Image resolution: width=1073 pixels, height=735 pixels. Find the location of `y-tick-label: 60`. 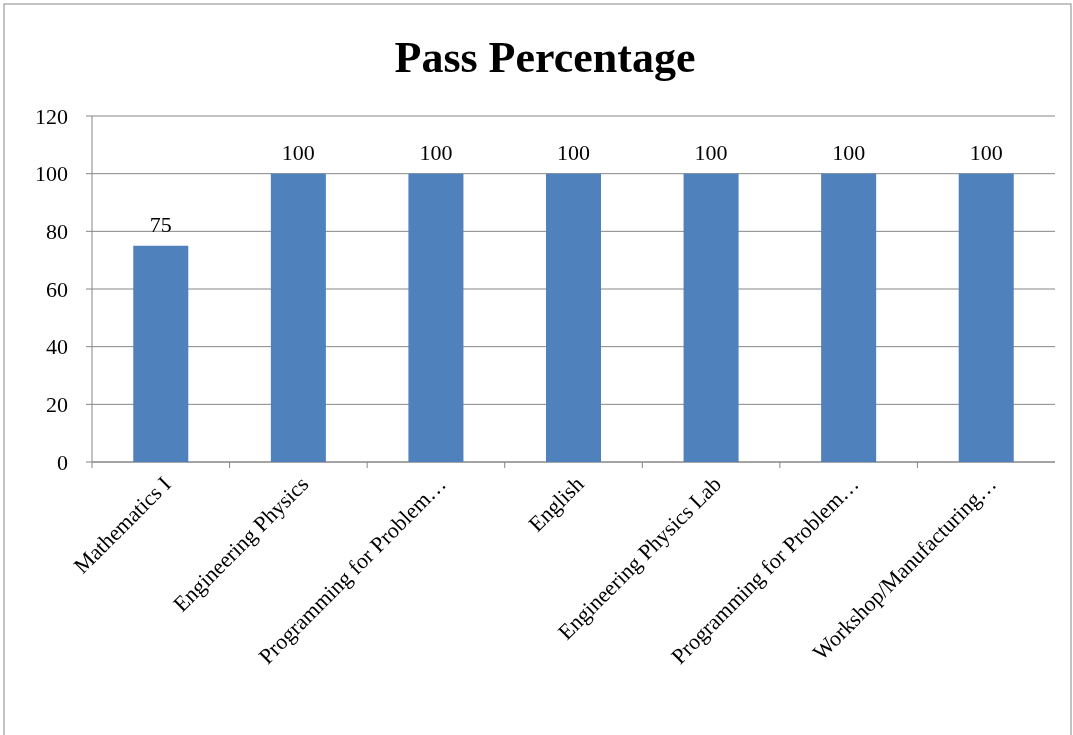

y-tick-label: 60 is located at coordinates (57, 289).